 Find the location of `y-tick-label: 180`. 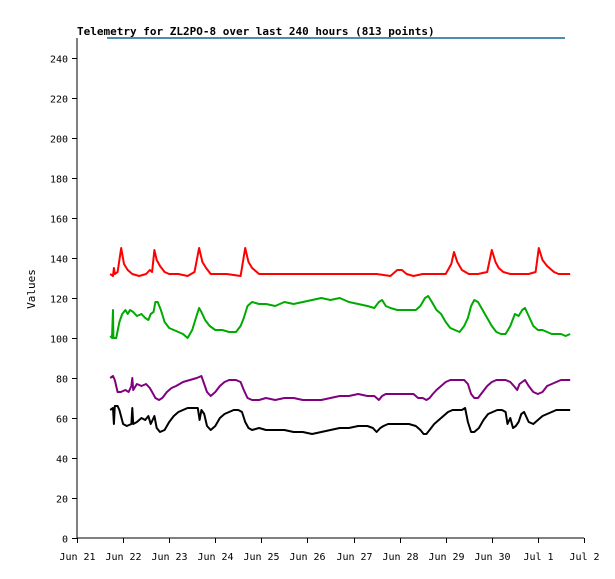

y-tick-label: 180 is located at coordinates (59, 180).